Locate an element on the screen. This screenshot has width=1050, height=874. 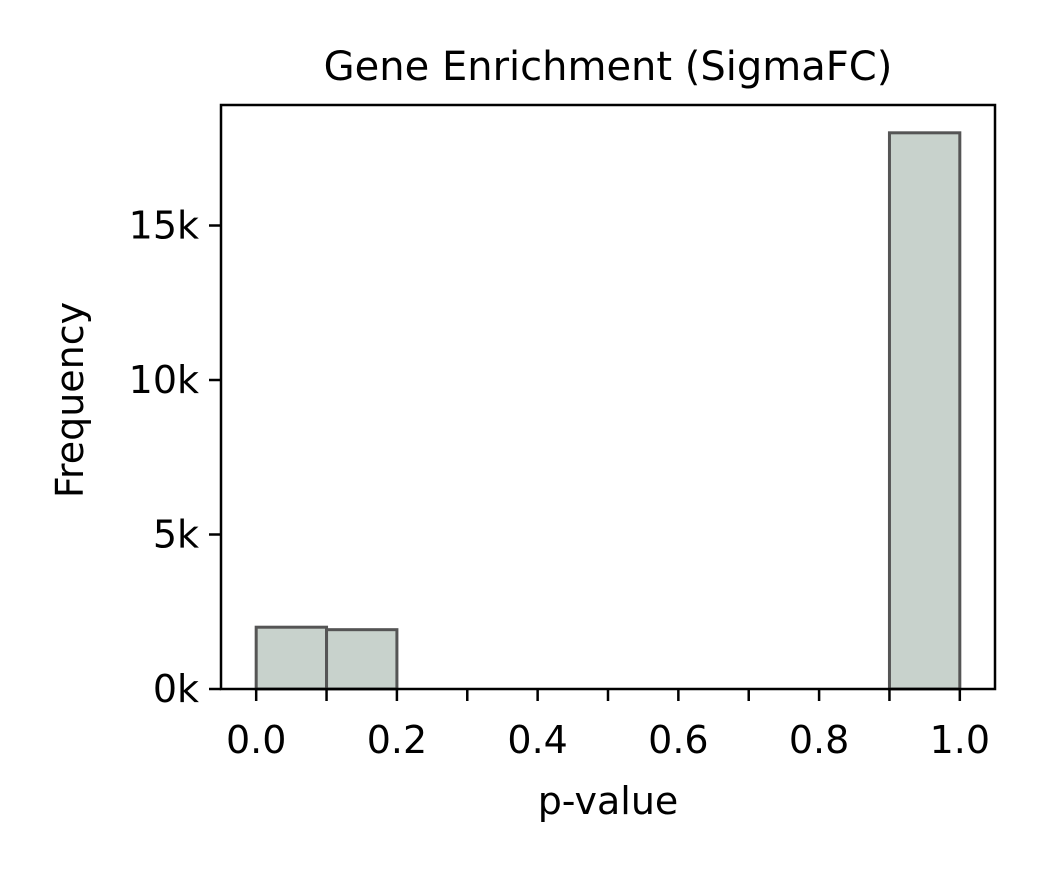
y-axis-label: Frequency is located at coordinates (70, 400).